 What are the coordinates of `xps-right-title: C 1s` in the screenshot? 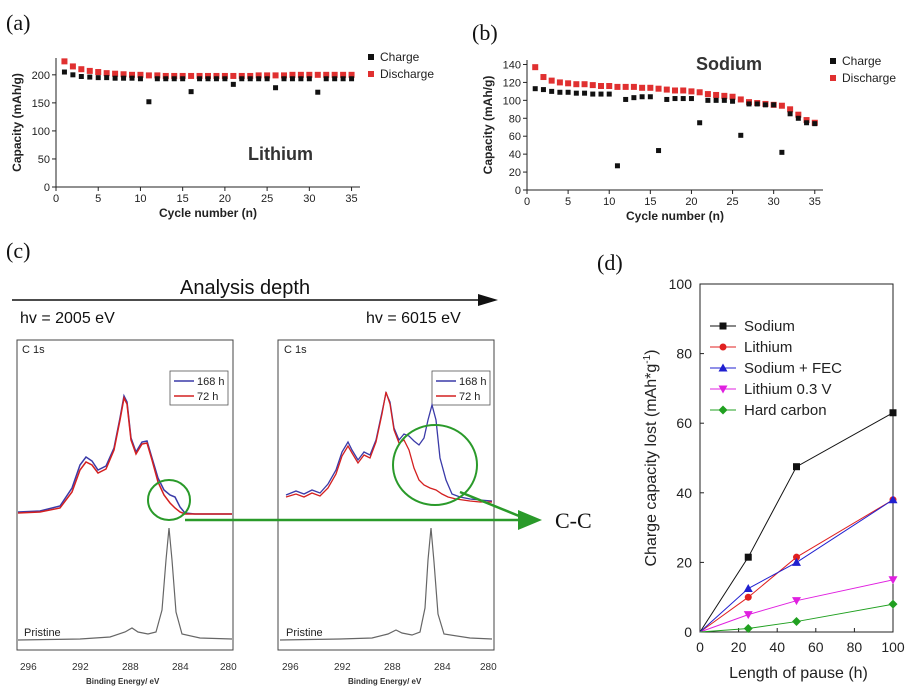 It's located at (295, 350).